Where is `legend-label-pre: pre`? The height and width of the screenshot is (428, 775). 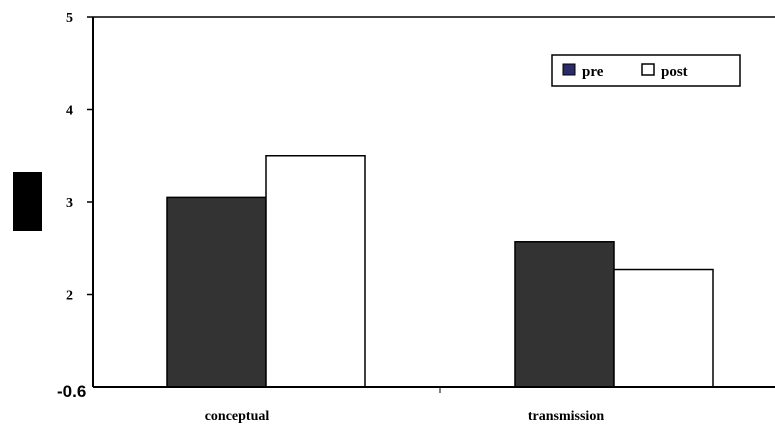
legend-label-pre: pre is located at coordinates (593, 72).